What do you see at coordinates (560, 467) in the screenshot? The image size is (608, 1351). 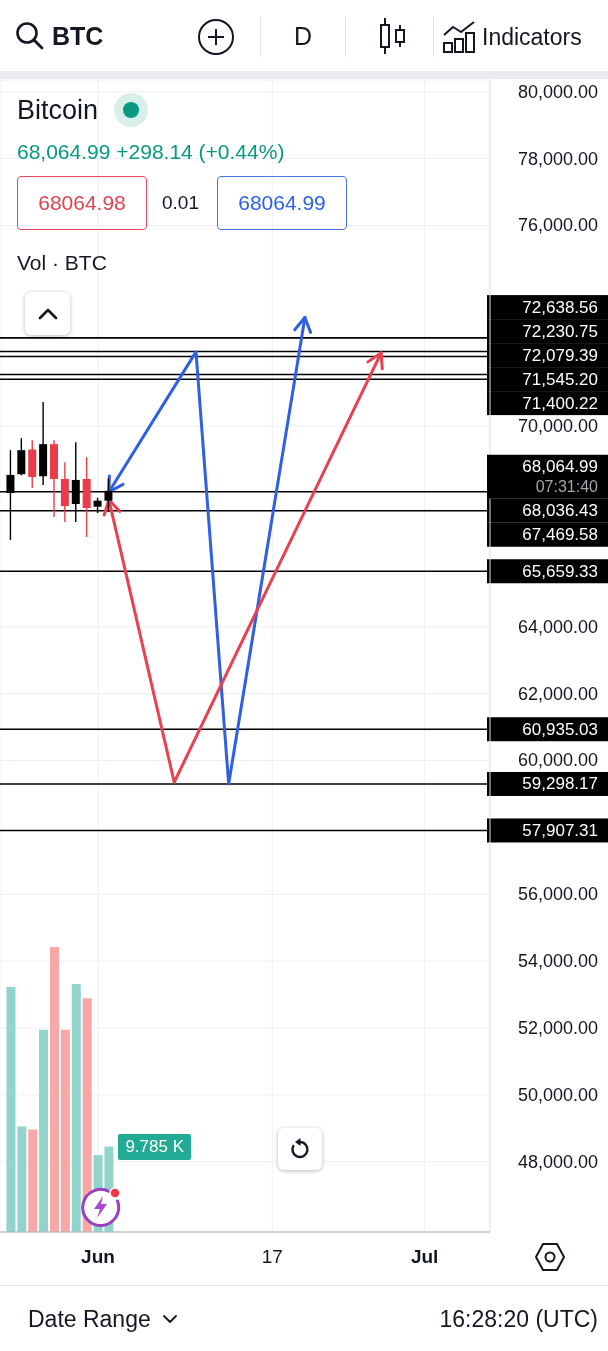 I see `text: 68,064.99` at bounding box center [560, 467].